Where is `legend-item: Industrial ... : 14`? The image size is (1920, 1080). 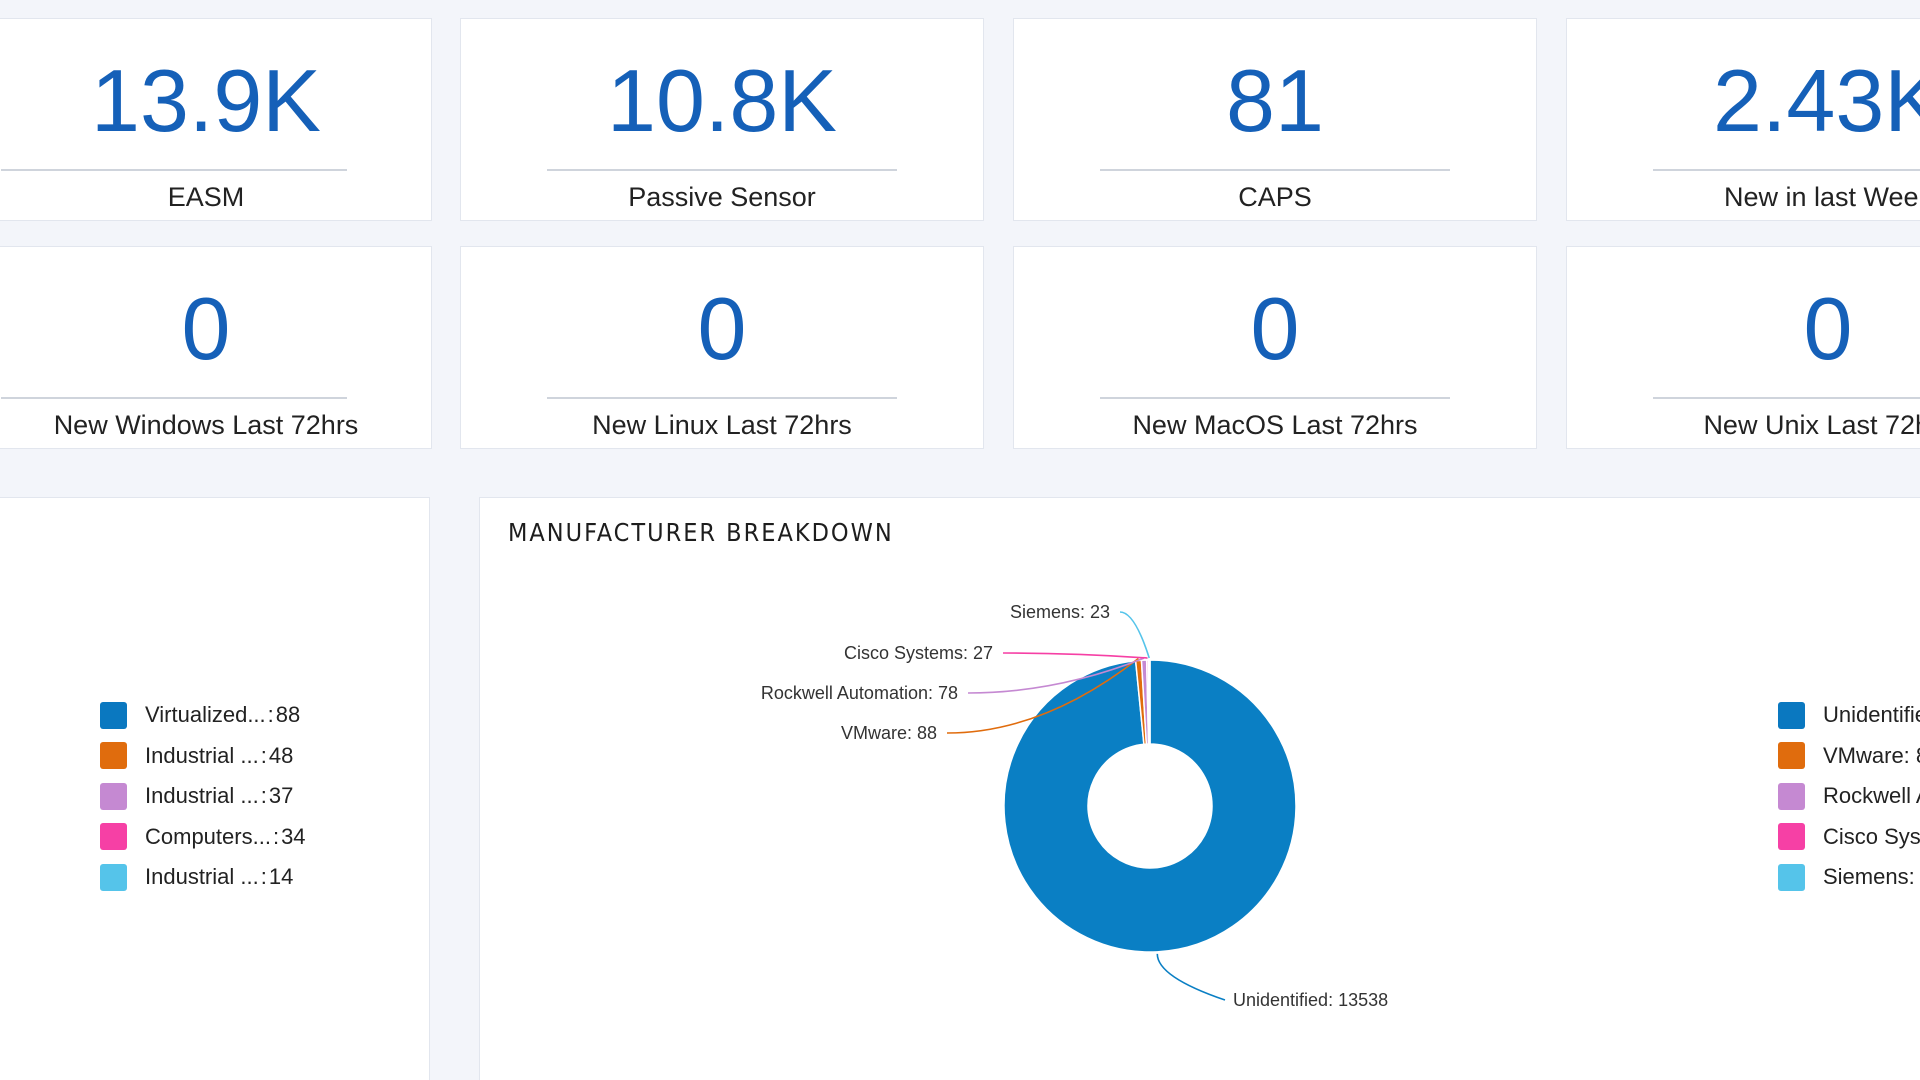 legend-item: Industrial ... : 14 is located at coordinates (203, 877).